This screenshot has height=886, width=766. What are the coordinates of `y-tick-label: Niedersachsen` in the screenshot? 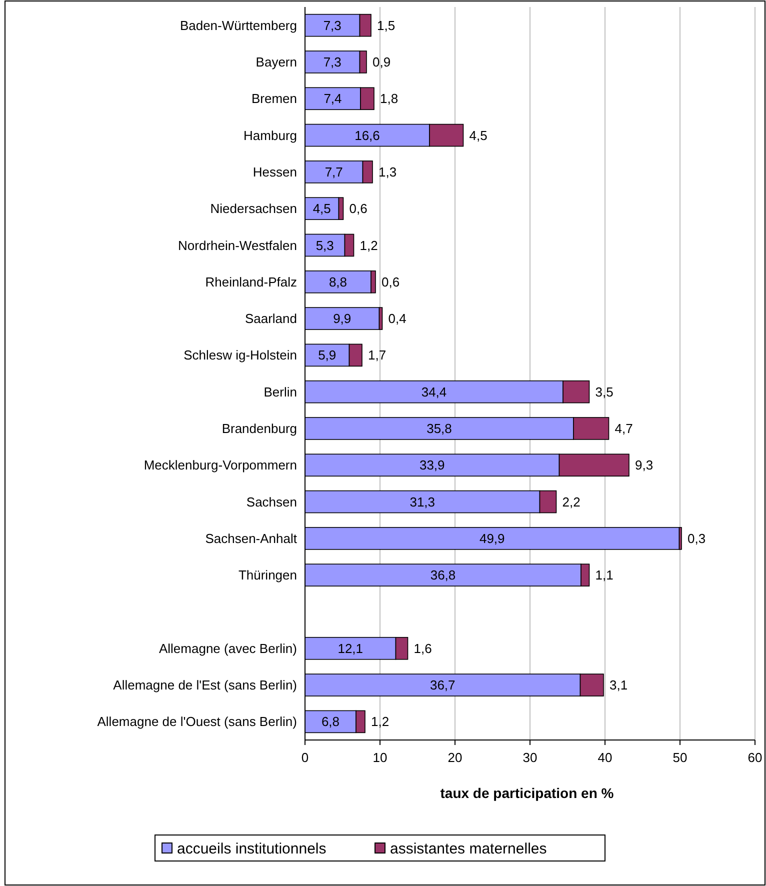 It's located at (253, 208).